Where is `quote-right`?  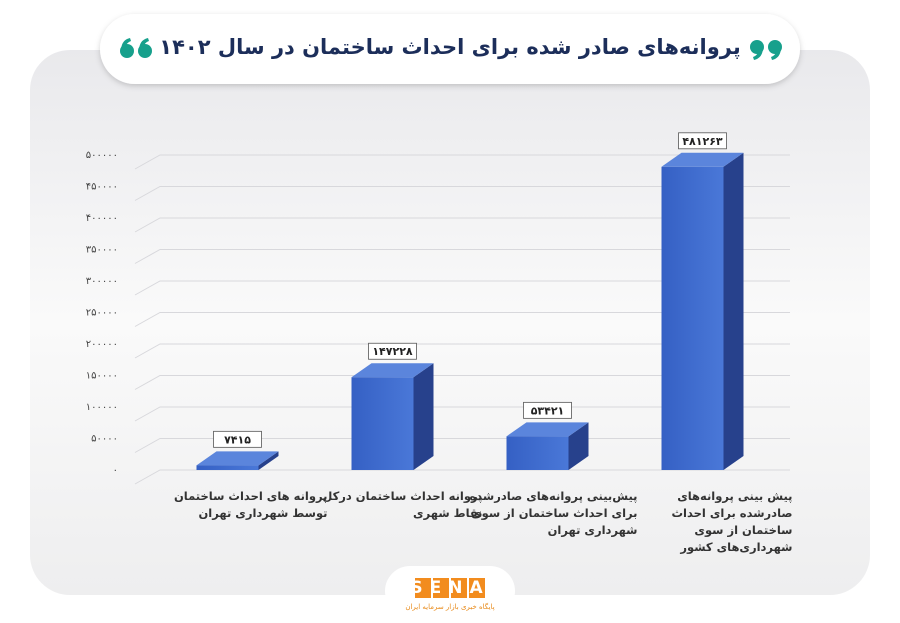 quote-right is located at coordinates (766, 50).